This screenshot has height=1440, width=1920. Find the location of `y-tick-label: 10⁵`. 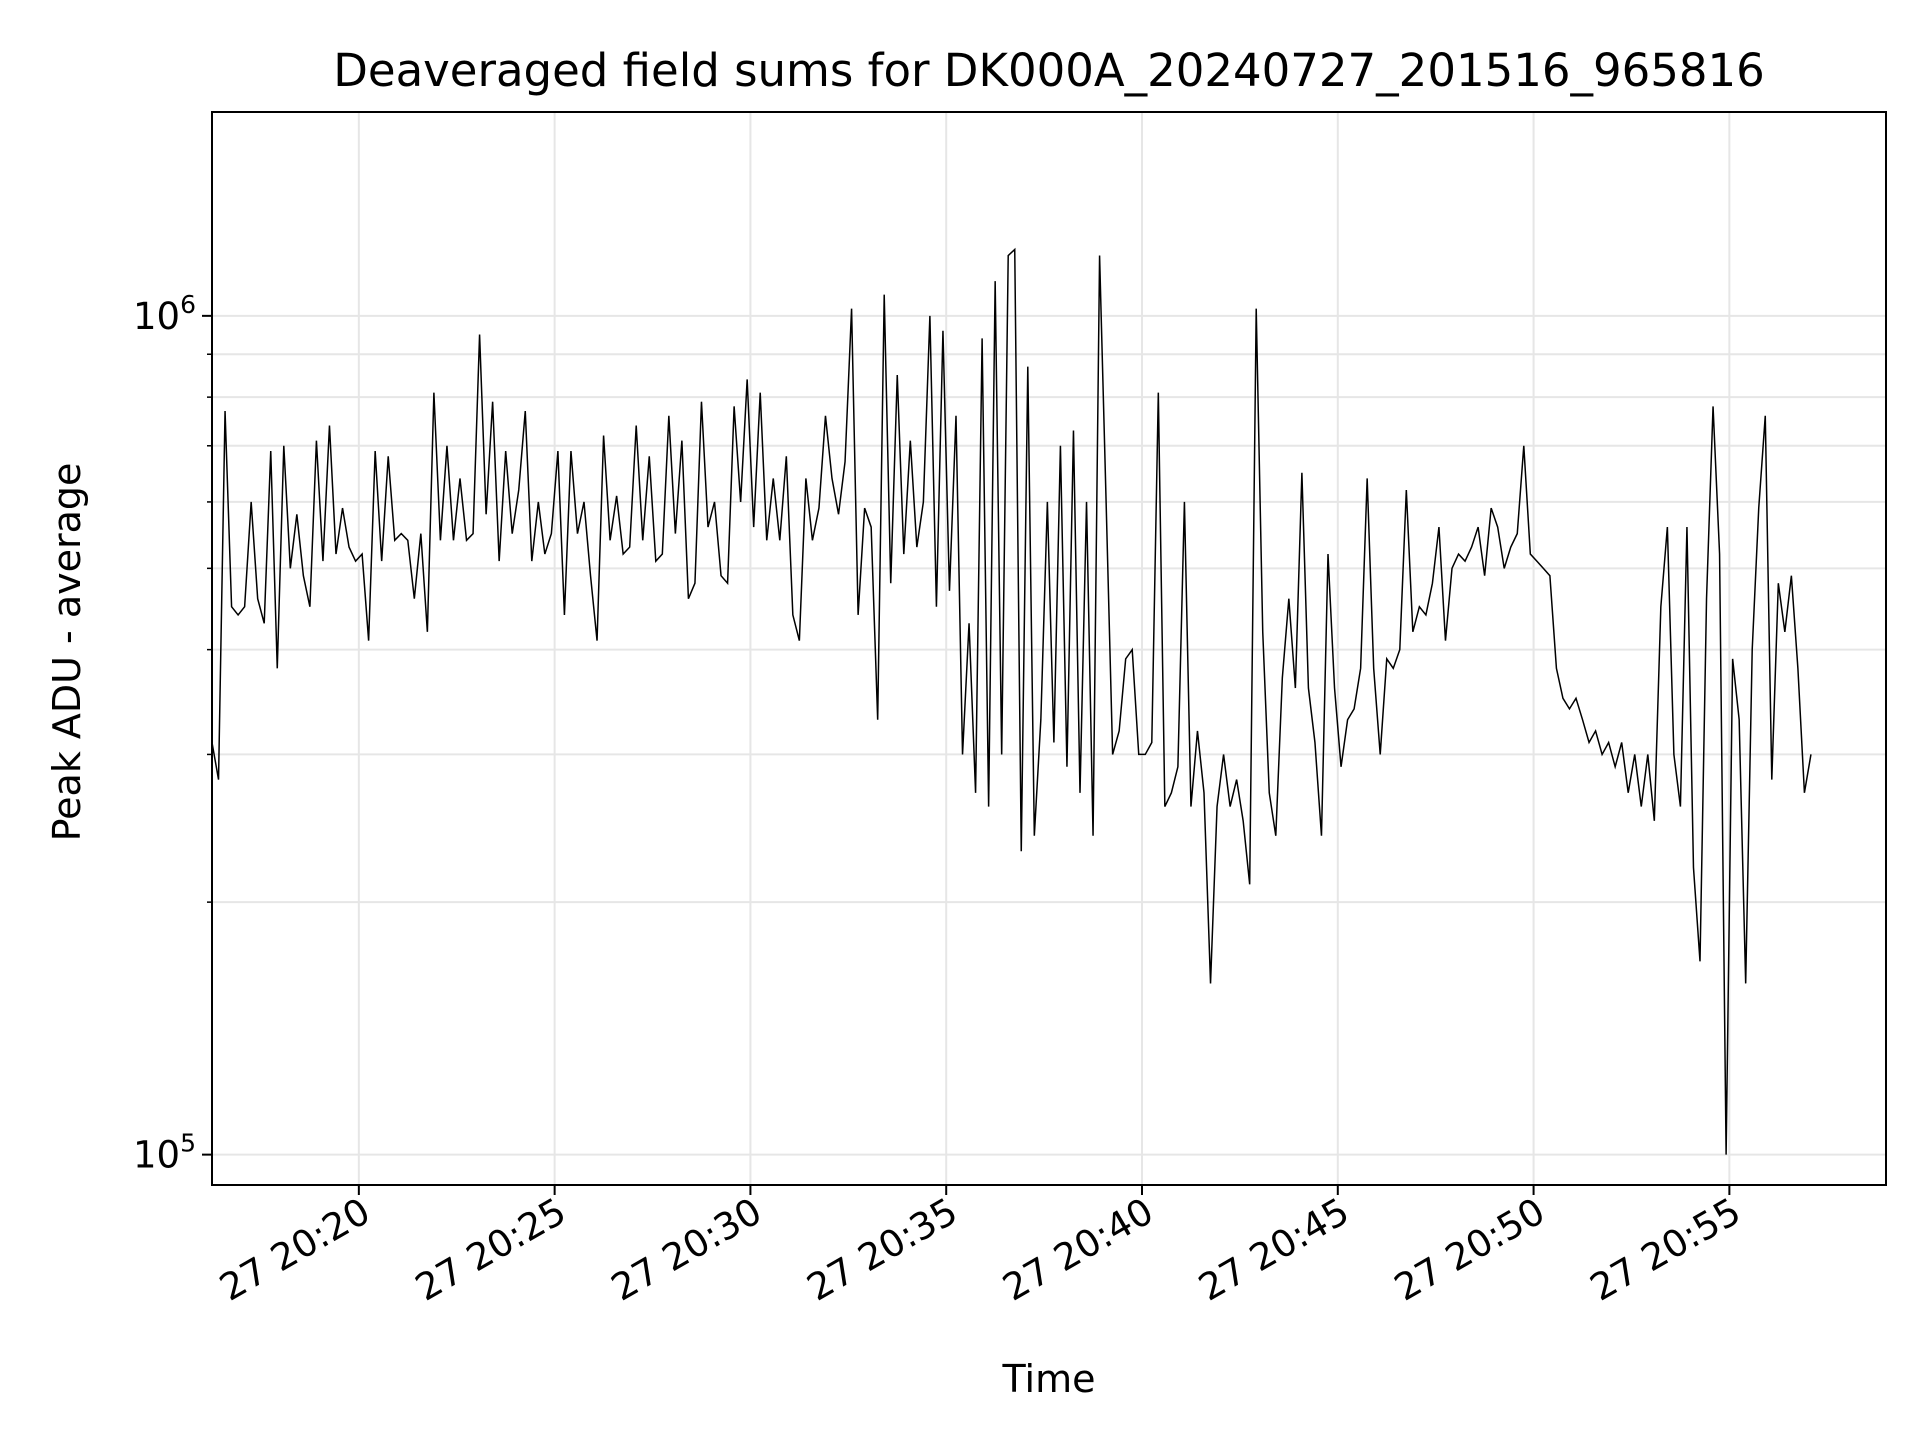

y-tick-label: 10⁵ is located at coordinates (164, 1153).